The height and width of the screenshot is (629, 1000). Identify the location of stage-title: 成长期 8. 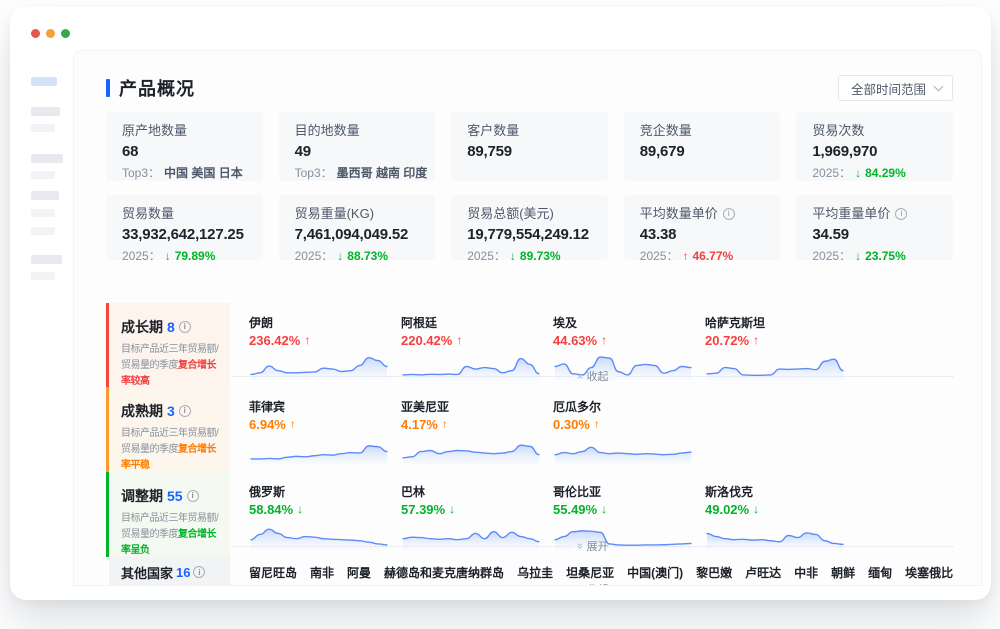
(171, 327).